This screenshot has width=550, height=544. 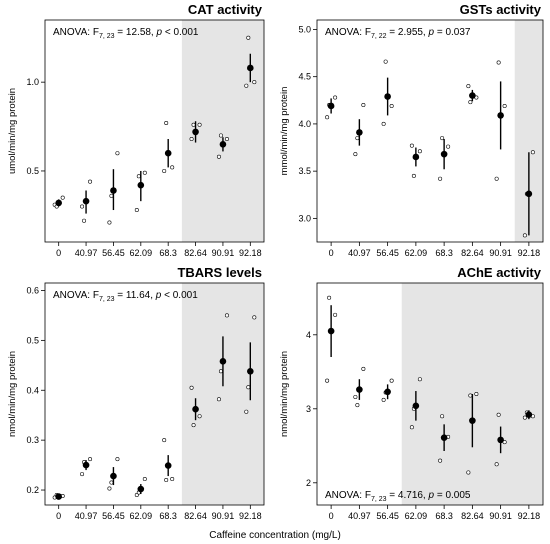 I want to click on y-tick-label: 4, so click(x=308, y=335).